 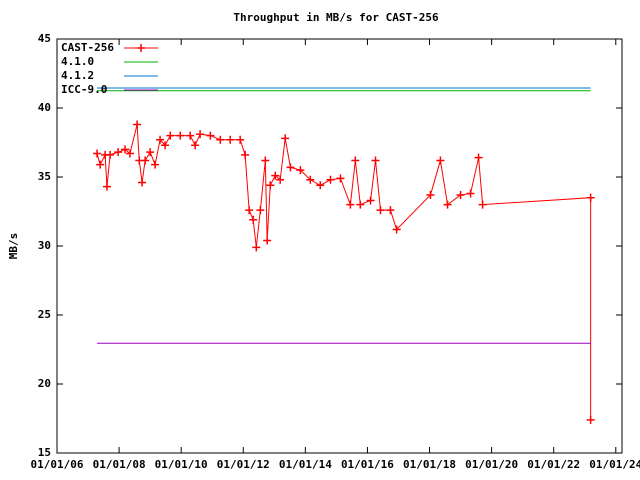 I want to click on legend-label: 4.1.0, so click(x=77, y=61).